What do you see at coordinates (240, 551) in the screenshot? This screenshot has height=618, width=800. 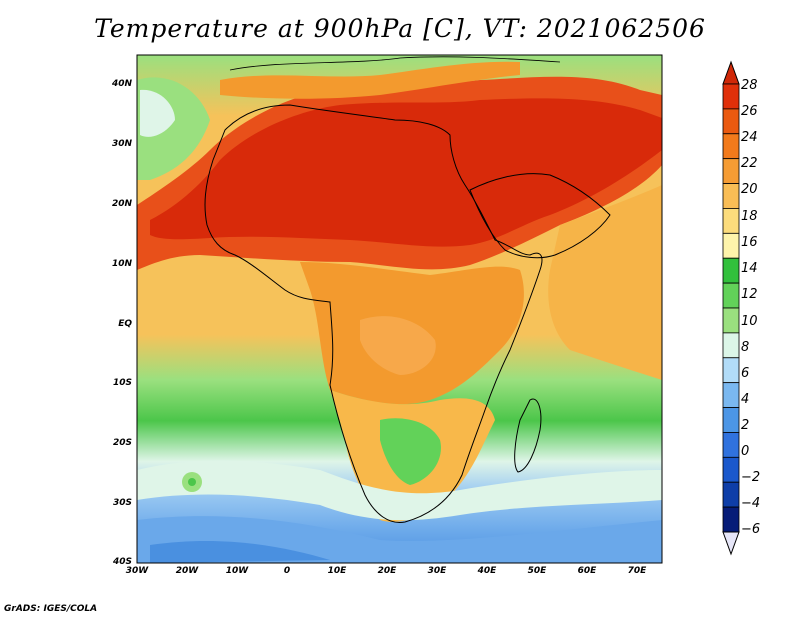 I see `southern-deep-blue` at bounding box center [240, 551].